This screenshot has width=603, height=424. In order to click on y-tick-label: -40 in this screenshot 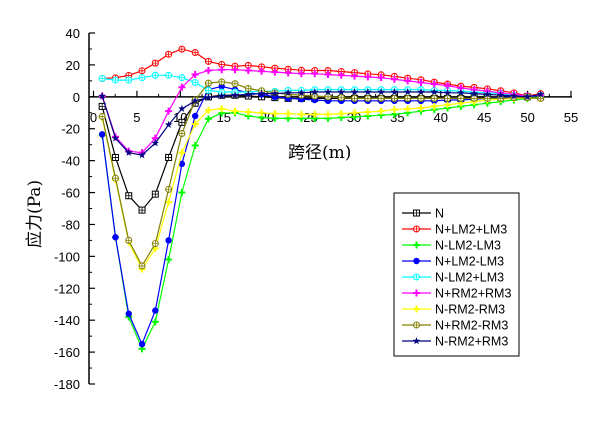, I will do `click(70, 161)`.